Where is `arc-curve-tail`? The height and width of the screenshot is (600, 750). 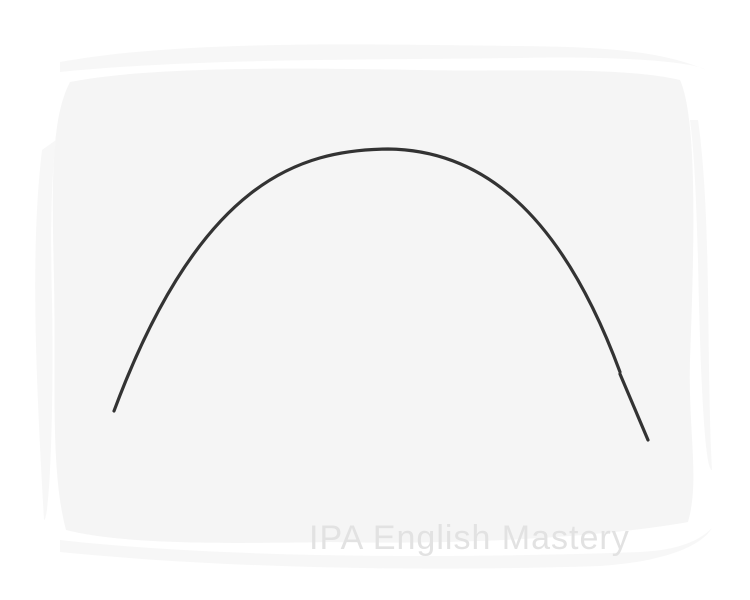 arc-curve-tail is located at coordinates (634, 407).